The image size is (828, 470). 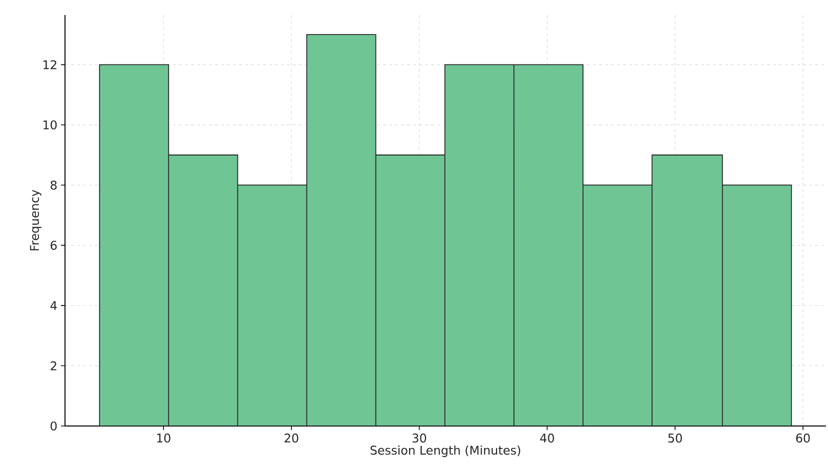 What do you see at coordinates (291, 438) in the screenshot?
I see `x-tick-label: 20` at bounding box center [291, 438].